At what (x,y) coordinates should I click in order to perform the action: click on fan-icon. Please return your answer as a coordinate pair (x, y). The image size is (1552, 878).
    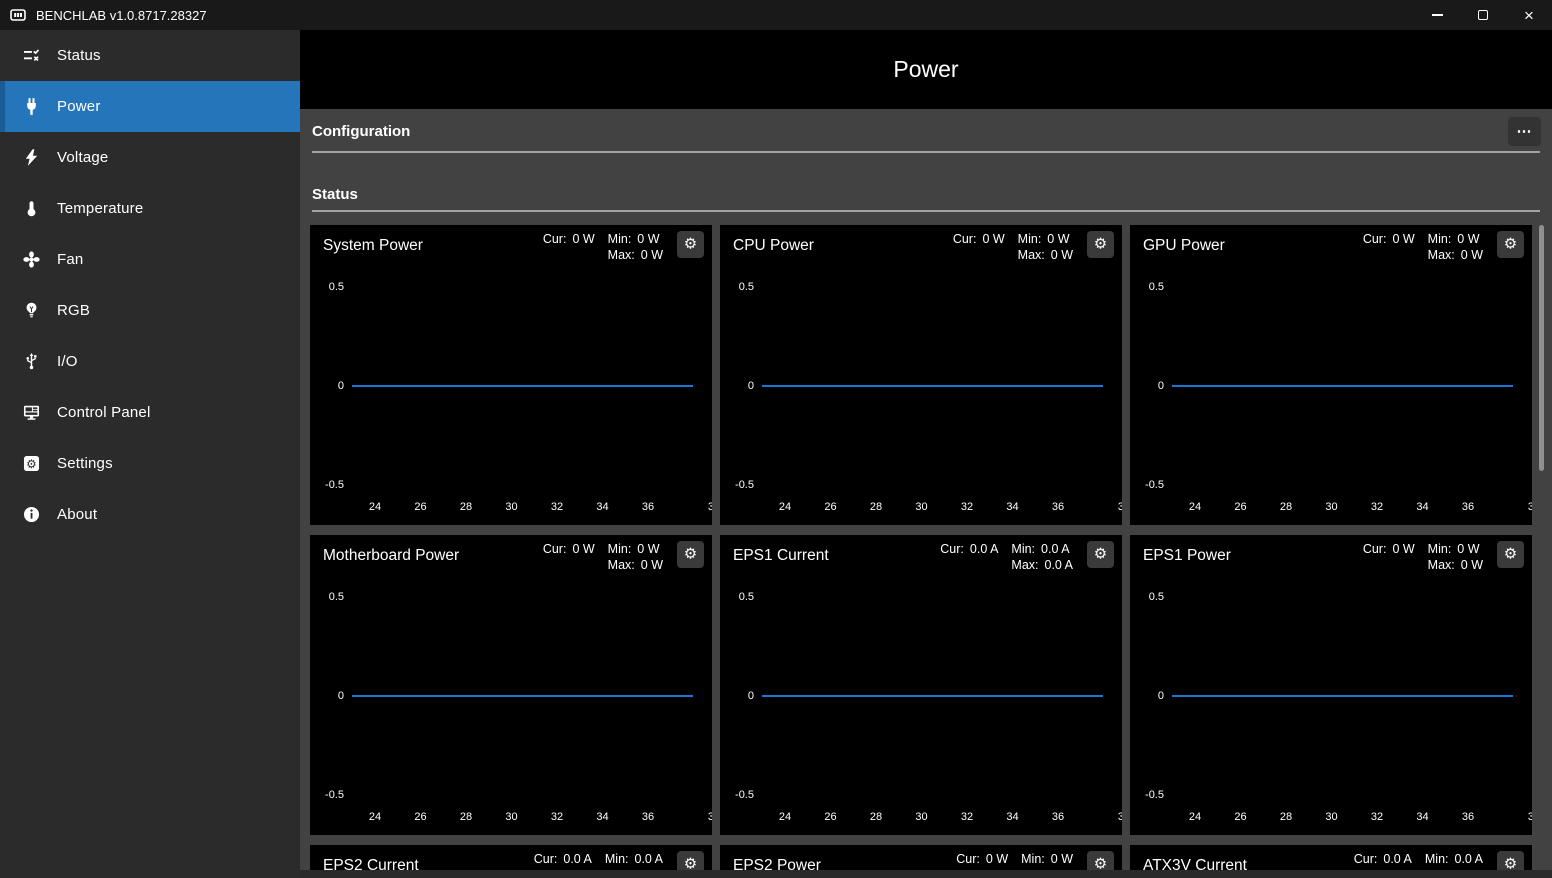
    Looking at the image, I should click on (31, 260).